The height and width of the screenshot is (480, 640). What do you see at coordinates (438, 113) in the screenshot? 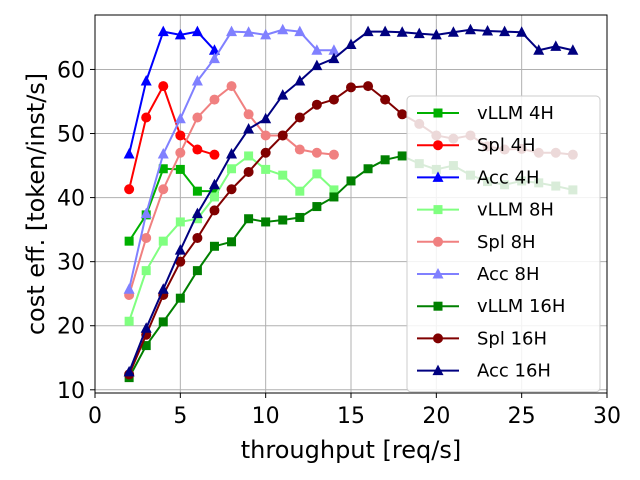
I see `legend-marker-vllm-4h` at bounding box center [438, 113].